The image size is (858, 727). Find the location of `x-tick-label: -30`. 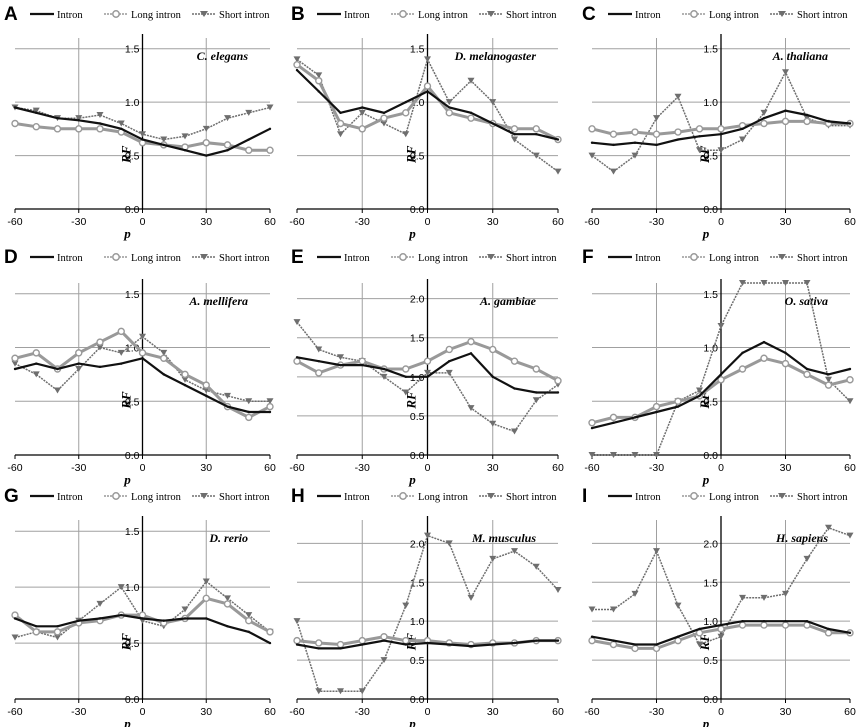

x-tick-label: -30 is located at coordinates (78, 468).